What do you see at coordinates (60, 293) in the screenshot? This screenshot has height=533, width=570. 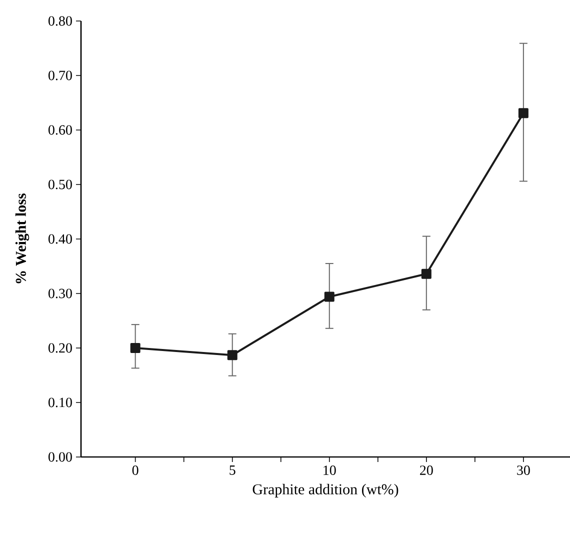 I see `y-tick-label: 0.30` at bounding box center [60, 293].